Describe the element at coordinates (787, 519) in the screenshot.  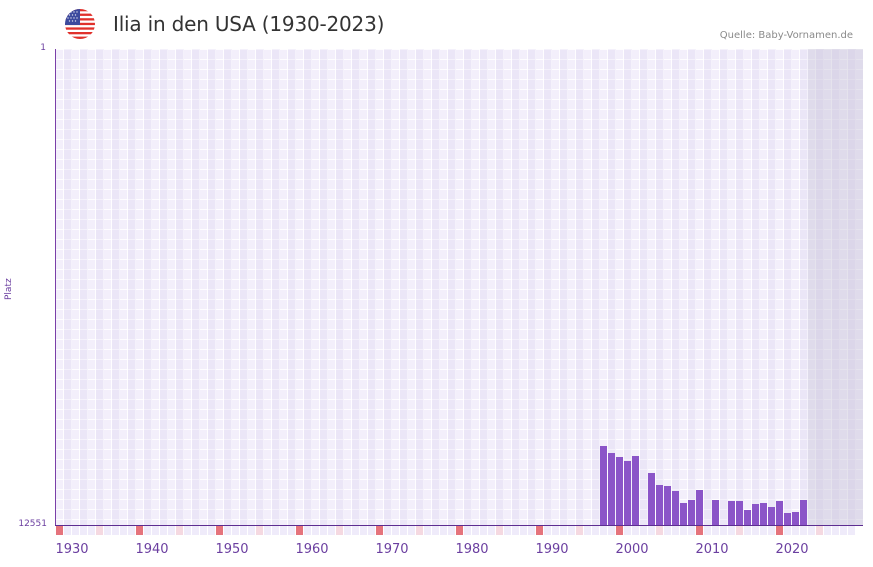
I see `bar-2019` at that location.